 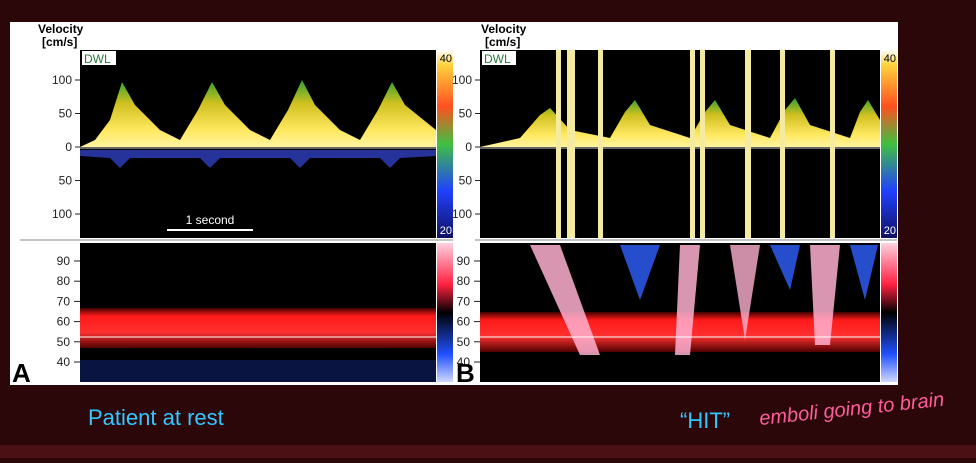 I want to click on waveform-a, so click(x=258, y=113).